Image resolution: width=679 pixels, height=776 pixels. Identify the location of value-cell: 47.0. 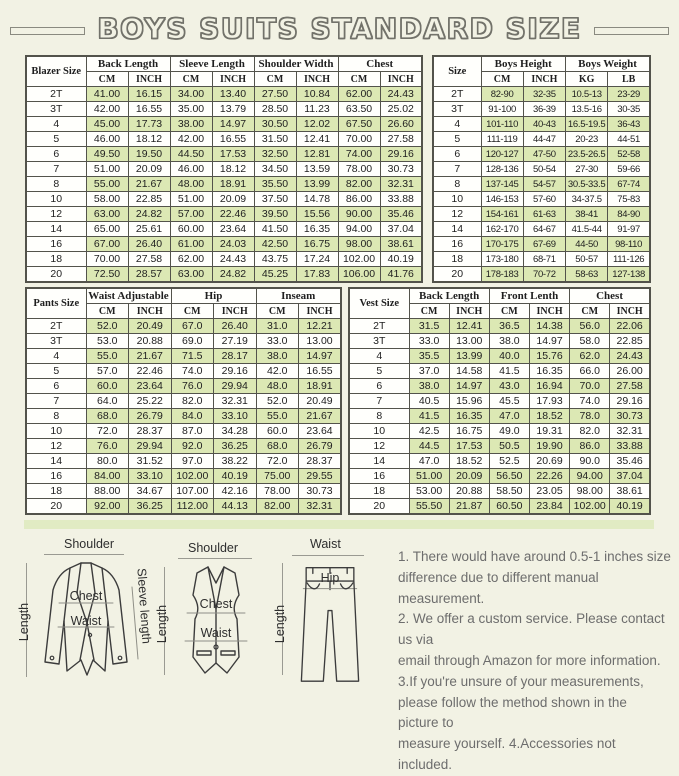
(509, 416).